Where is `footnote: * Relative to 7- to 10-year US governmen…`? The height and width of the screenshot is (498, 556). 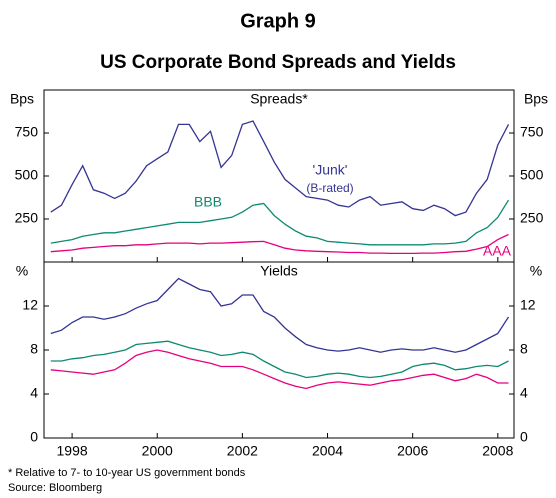
footnote: * Relative to 7- to 10-year US governmen… is located at coordinates (127, 473).